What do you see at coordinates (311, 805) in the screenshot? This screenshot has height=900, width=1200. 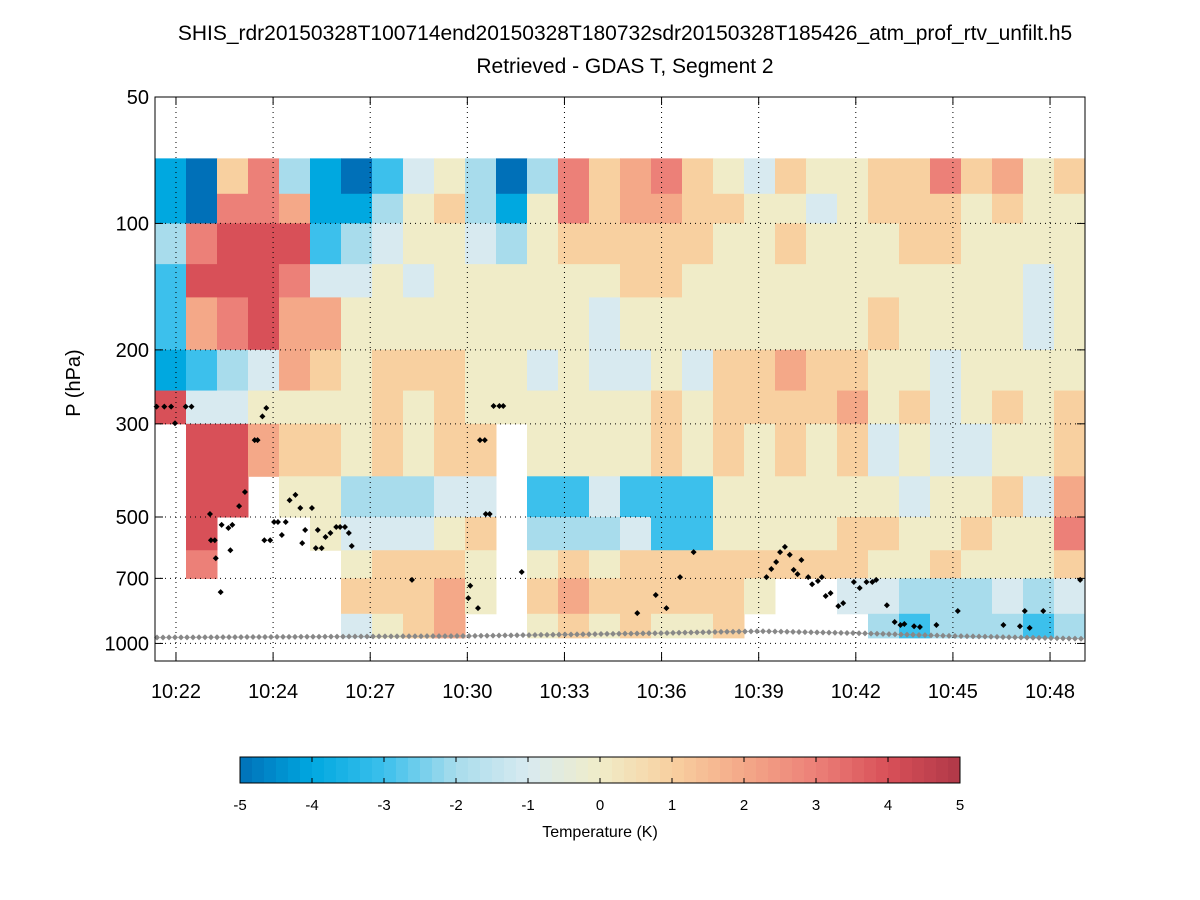 I see `colorbar-tick-label: -4` at bounding box center [311, 805].